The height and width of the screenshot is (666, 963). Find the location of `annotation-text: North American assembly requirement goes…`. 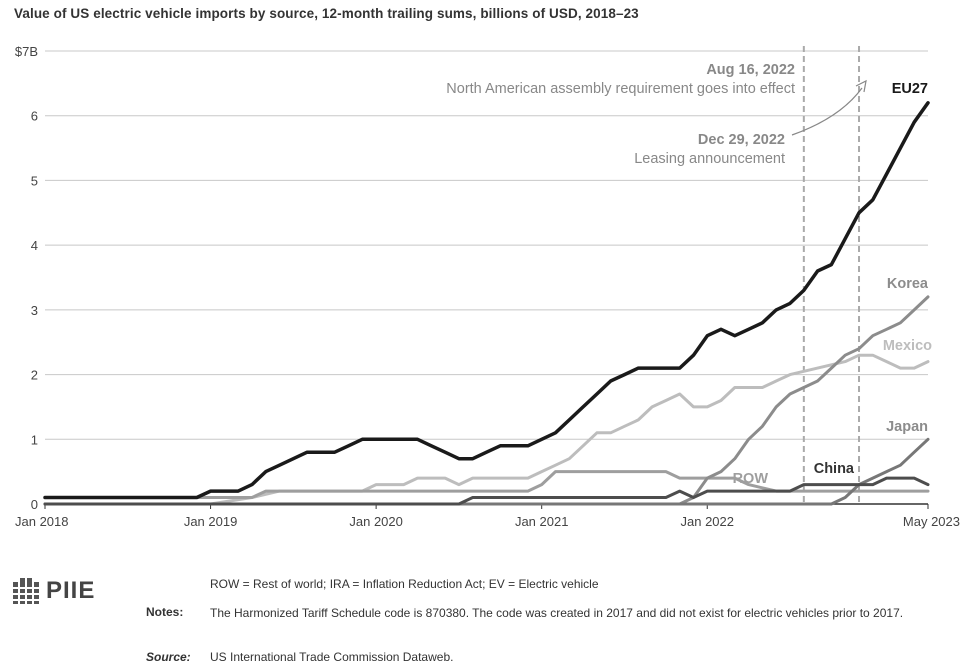

annotation-text: North American assembly requirement goes… is located at coordinates (620, 89).